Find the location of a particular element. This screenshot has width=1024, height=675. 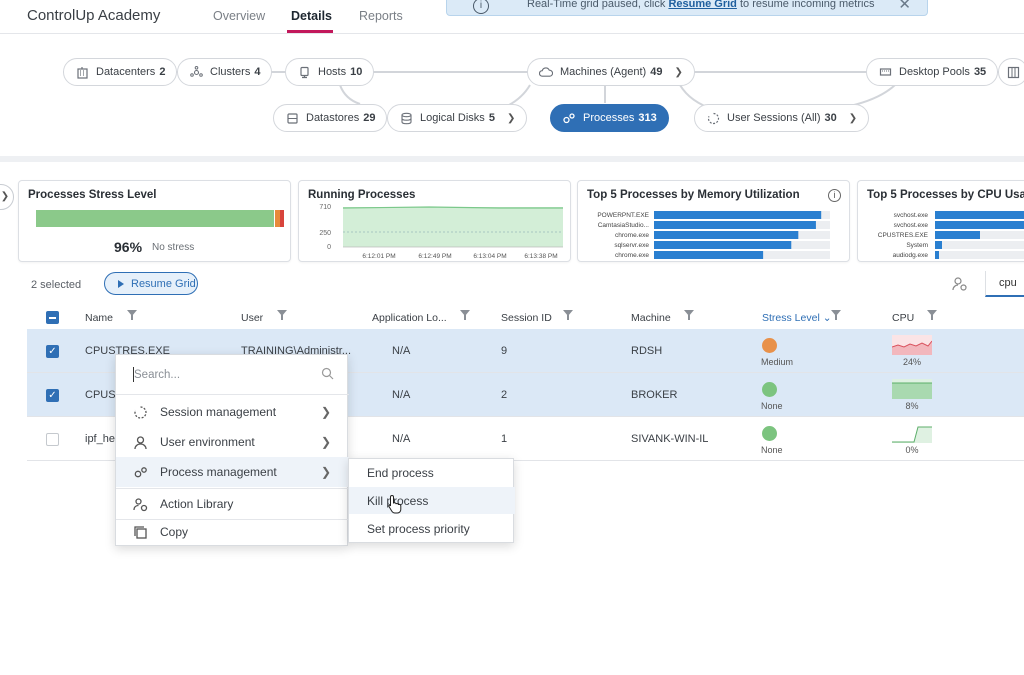

menu-item-kill-process: Kill process is located at coordinates (432, 500).